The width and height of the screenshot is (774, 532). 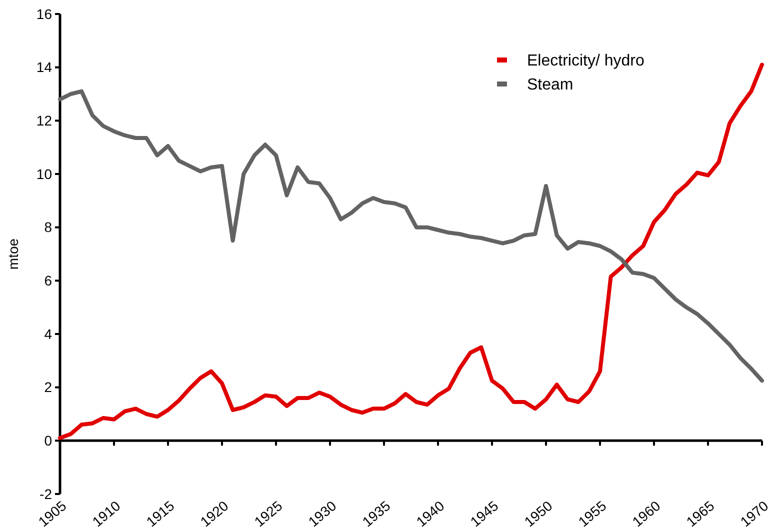 I want to click on y-tick-label: 8, so click(x=48, y=227).